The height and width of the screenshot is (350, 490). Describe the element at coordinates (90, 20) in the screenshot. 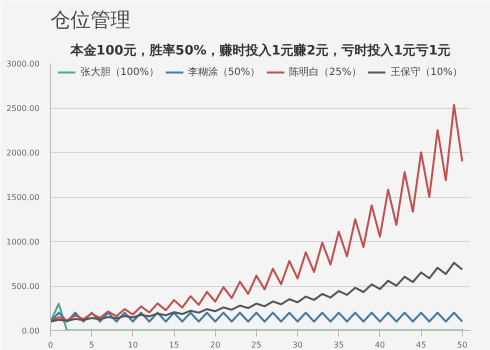

I see `chart-title: 仓位管理` at that location.